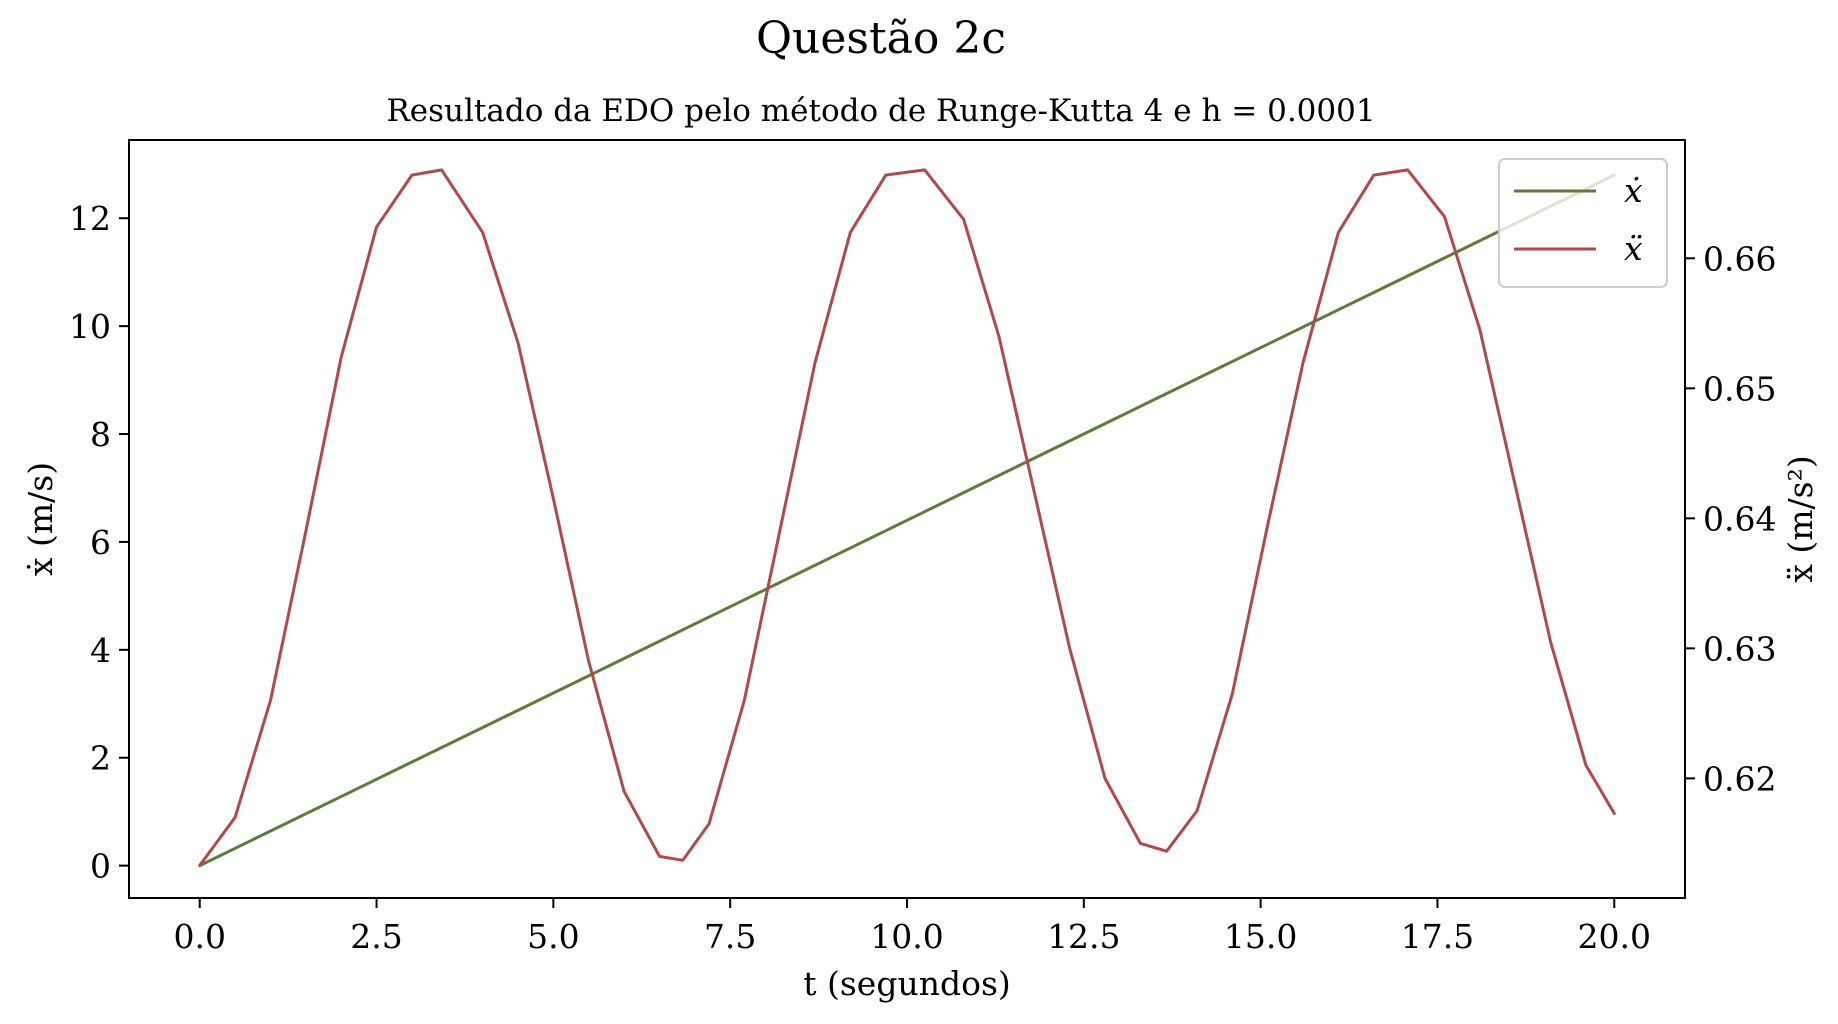  I want to click on y-right-tick-label: 0.64, so click(1739, 518).